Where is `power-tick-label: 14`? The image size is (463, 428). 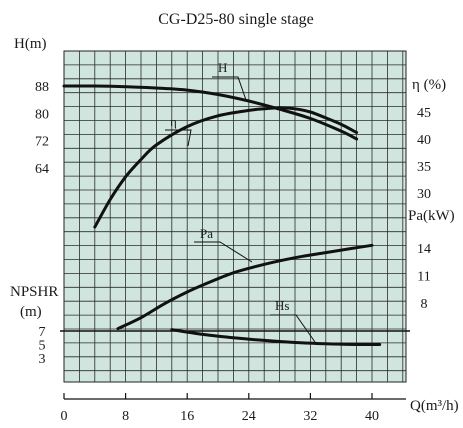 power-tick-label: 14 is located at coordinates (424, 249).